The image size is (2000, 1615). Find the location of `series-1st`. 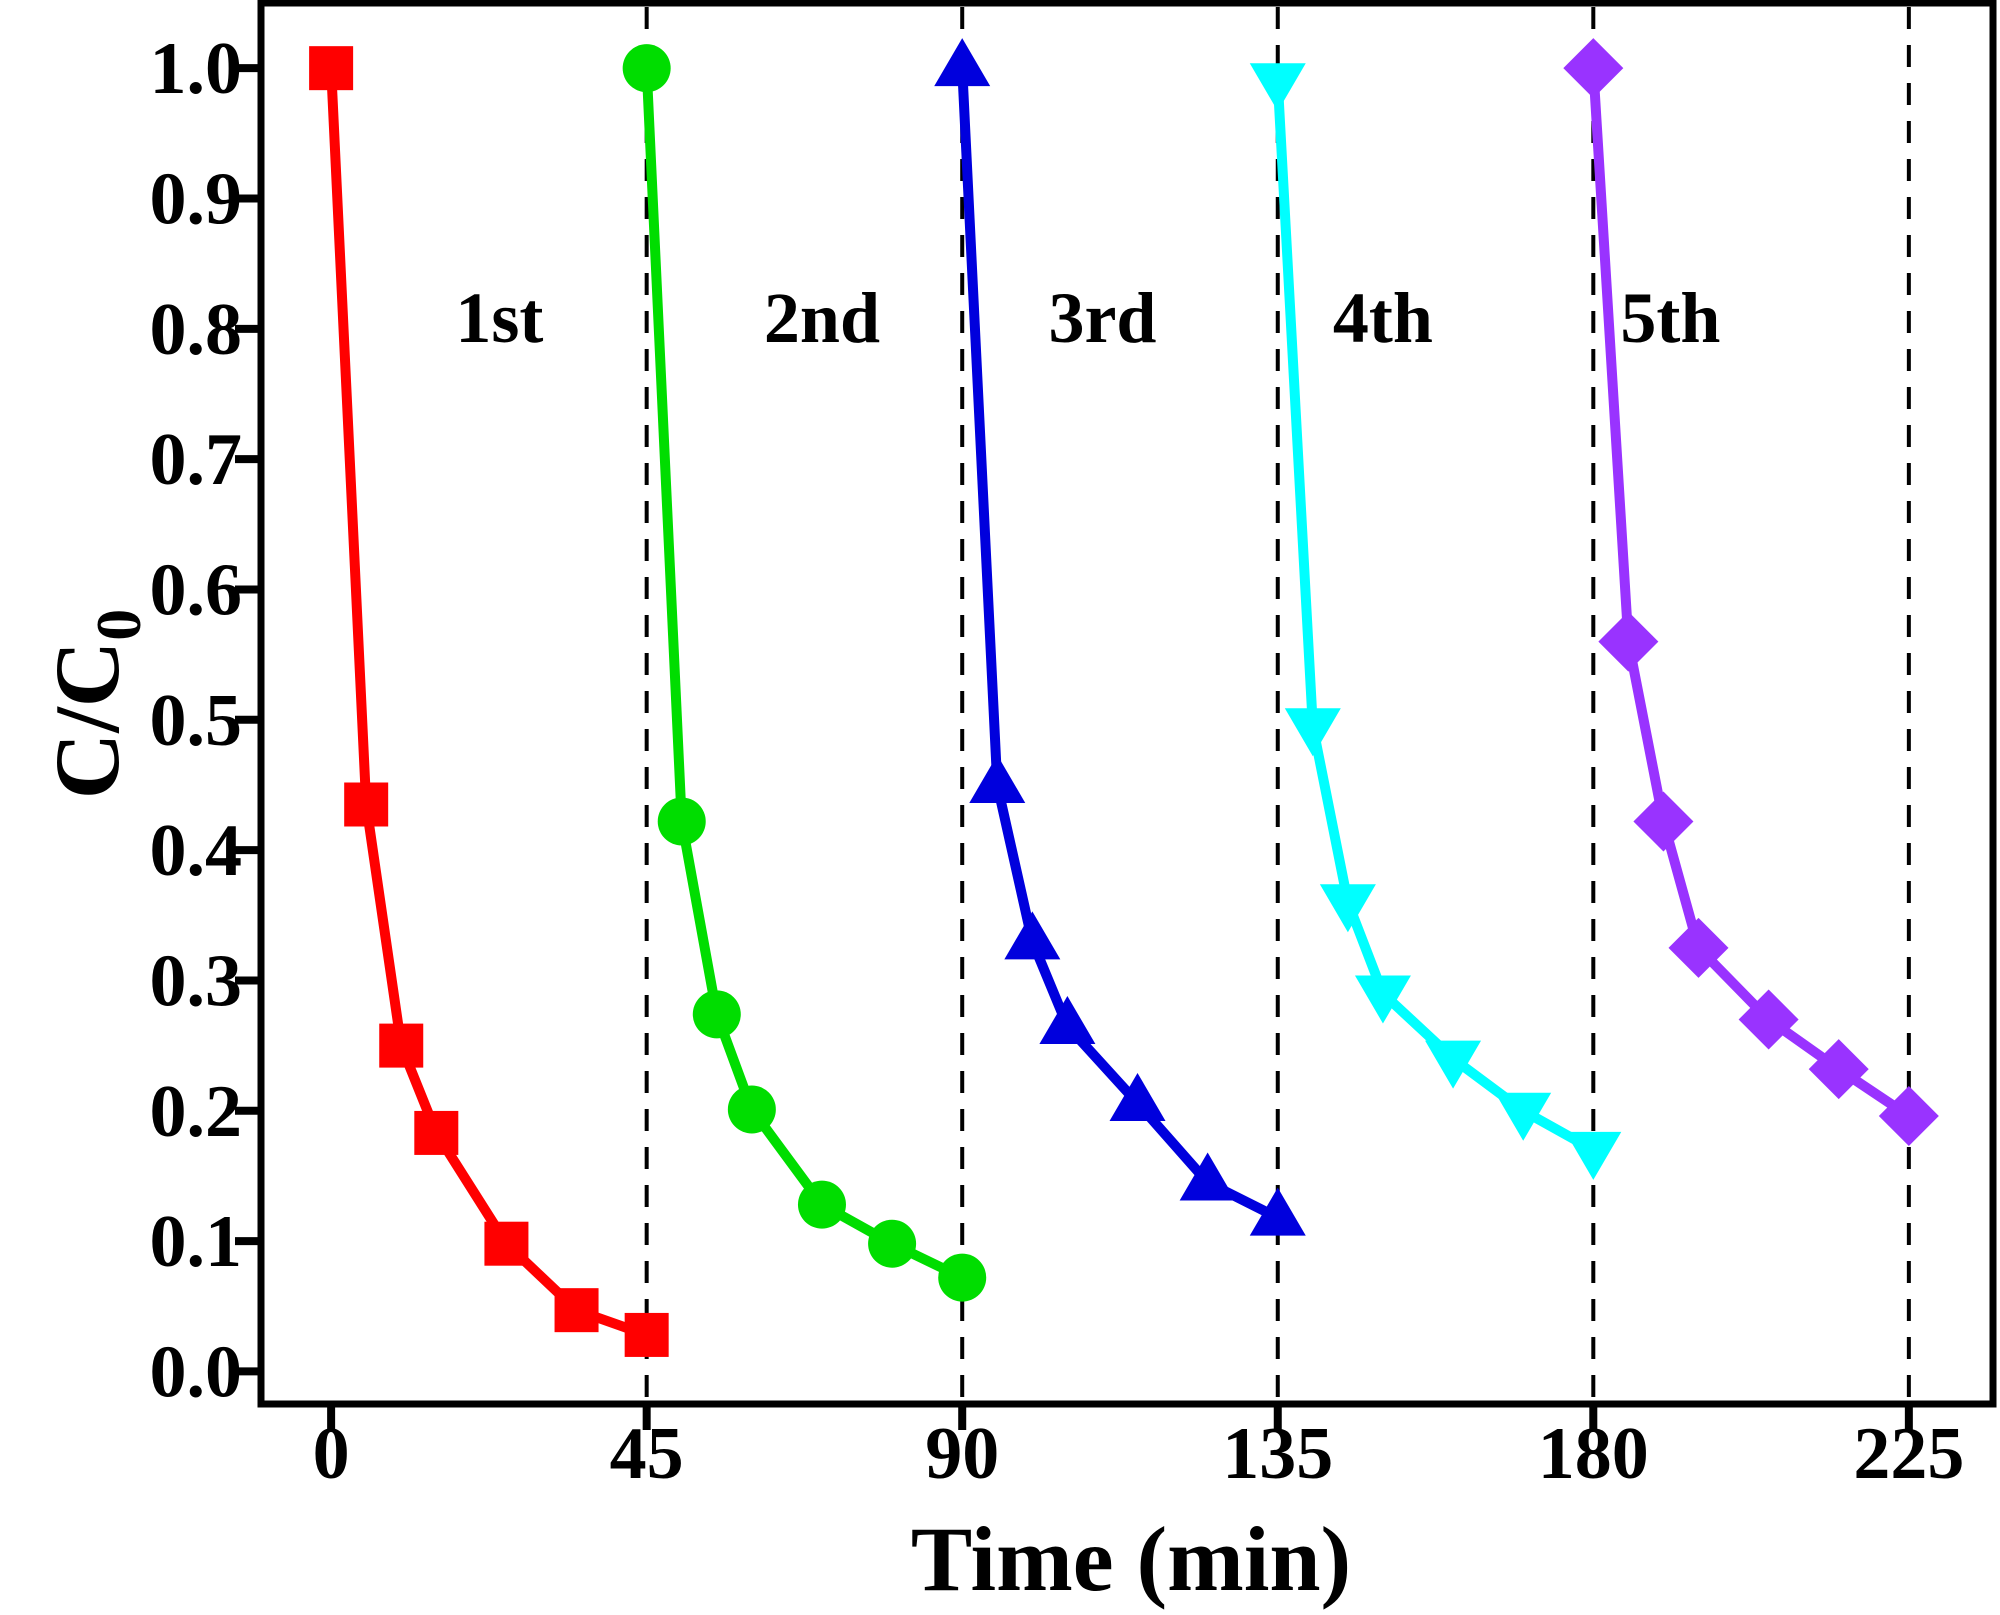

series-1st is located at coordinates (489, 701).